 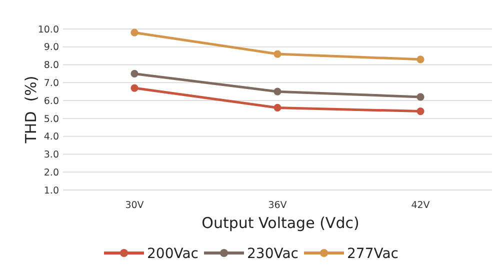 What do you see at coordinates (420, 205) in the screenshot?
I see `x-tick-label: 42V` at bounding box center [420, 205].